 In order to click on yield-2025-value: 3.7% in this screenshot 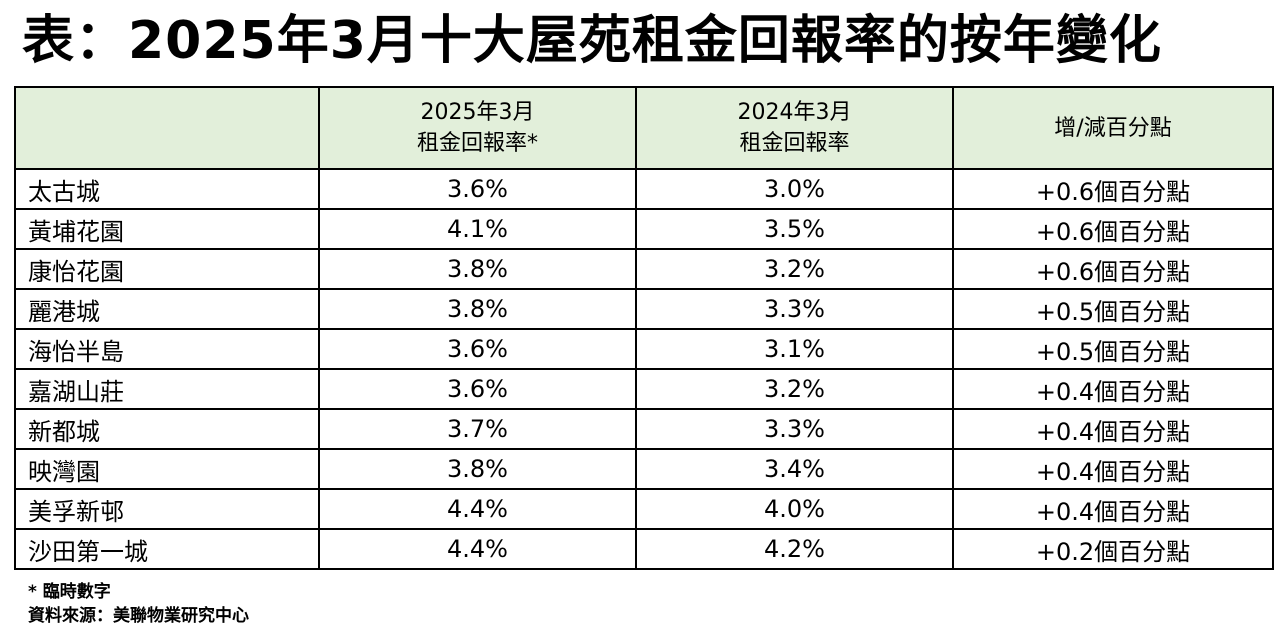, I will do `click(477, 429)`.